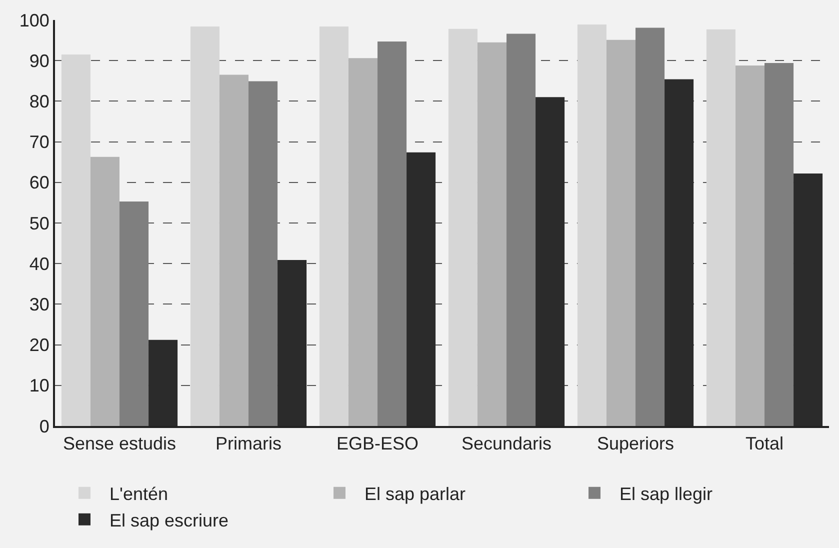  What do you see at coordinates (764, 444) in the screenshot?
I see `x-tick-label: Total` at bounding box center [764, 444].